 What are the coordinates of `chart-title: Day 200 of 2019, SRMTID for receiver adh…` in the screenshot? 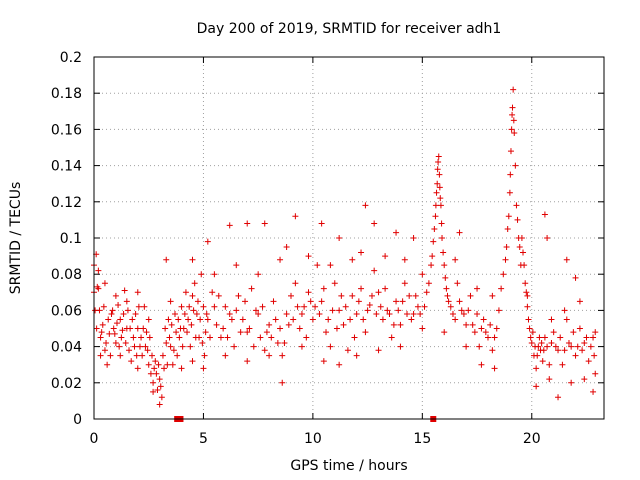 It's located at (349, 29).